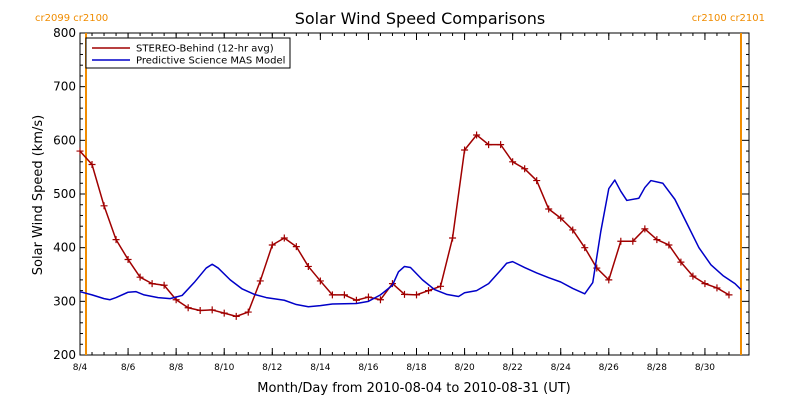 This screenshot has width=800, height=400. I want to click on legend-box, so click(188, 53).